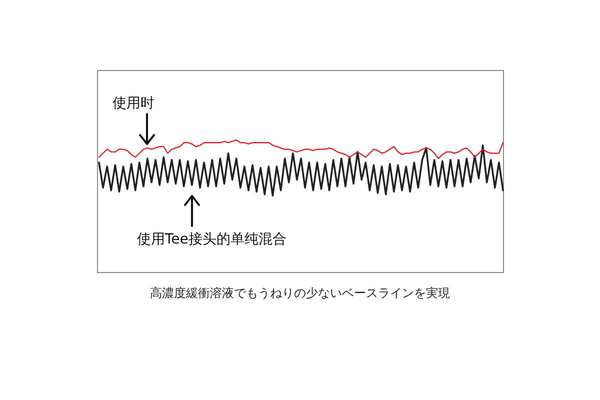 The image size is (600, 400). Describe the element at coordinates (133, 104) in the screenshot. I see `text: 使用时` at that location.